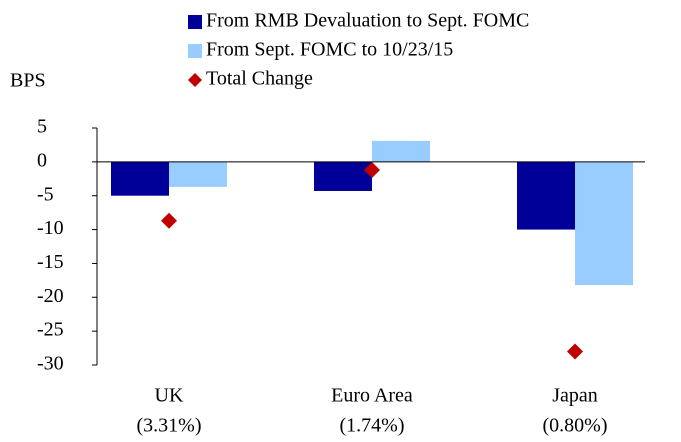 The image size is (681, 442). Describe the element at coordinates (42, 127) in the screenshot. I see `y-tick-label: 5` at that location.